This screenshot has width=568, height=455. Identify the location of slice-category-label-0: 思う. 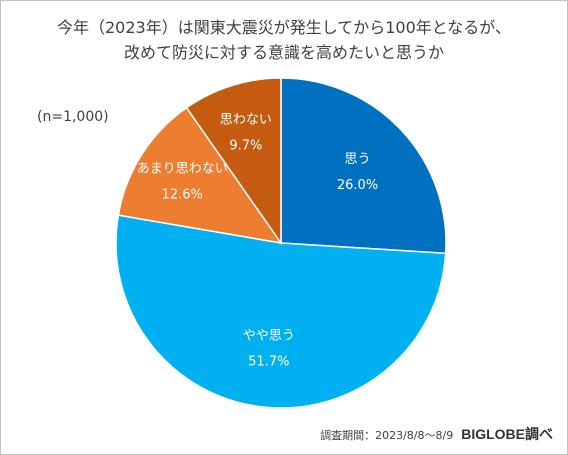
(358, 159).